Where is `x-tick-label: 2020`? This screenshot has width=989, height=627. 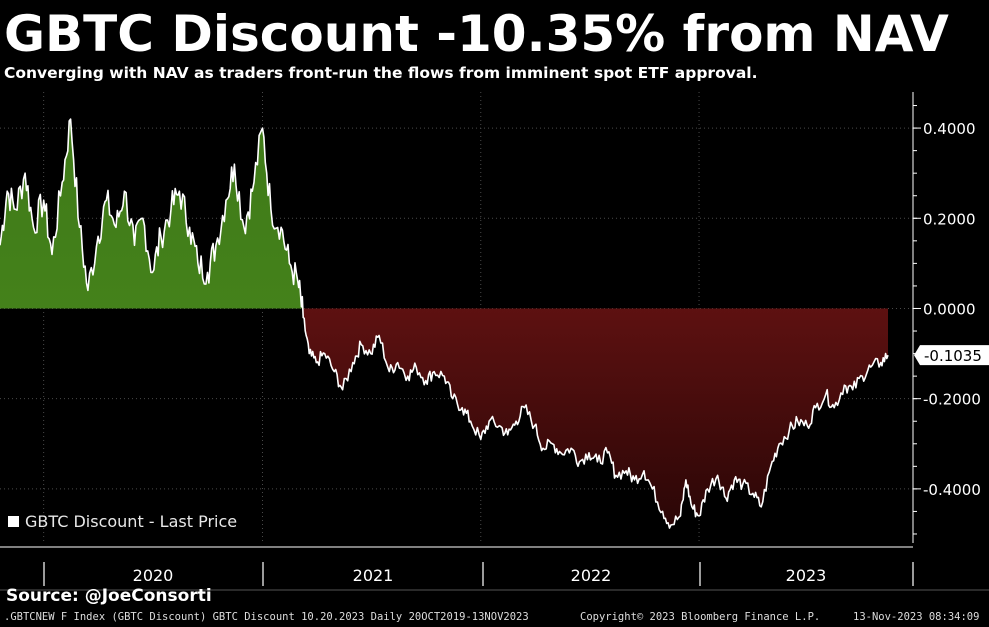 x-tick-label: 2020 is located at coordinates (153, 575).